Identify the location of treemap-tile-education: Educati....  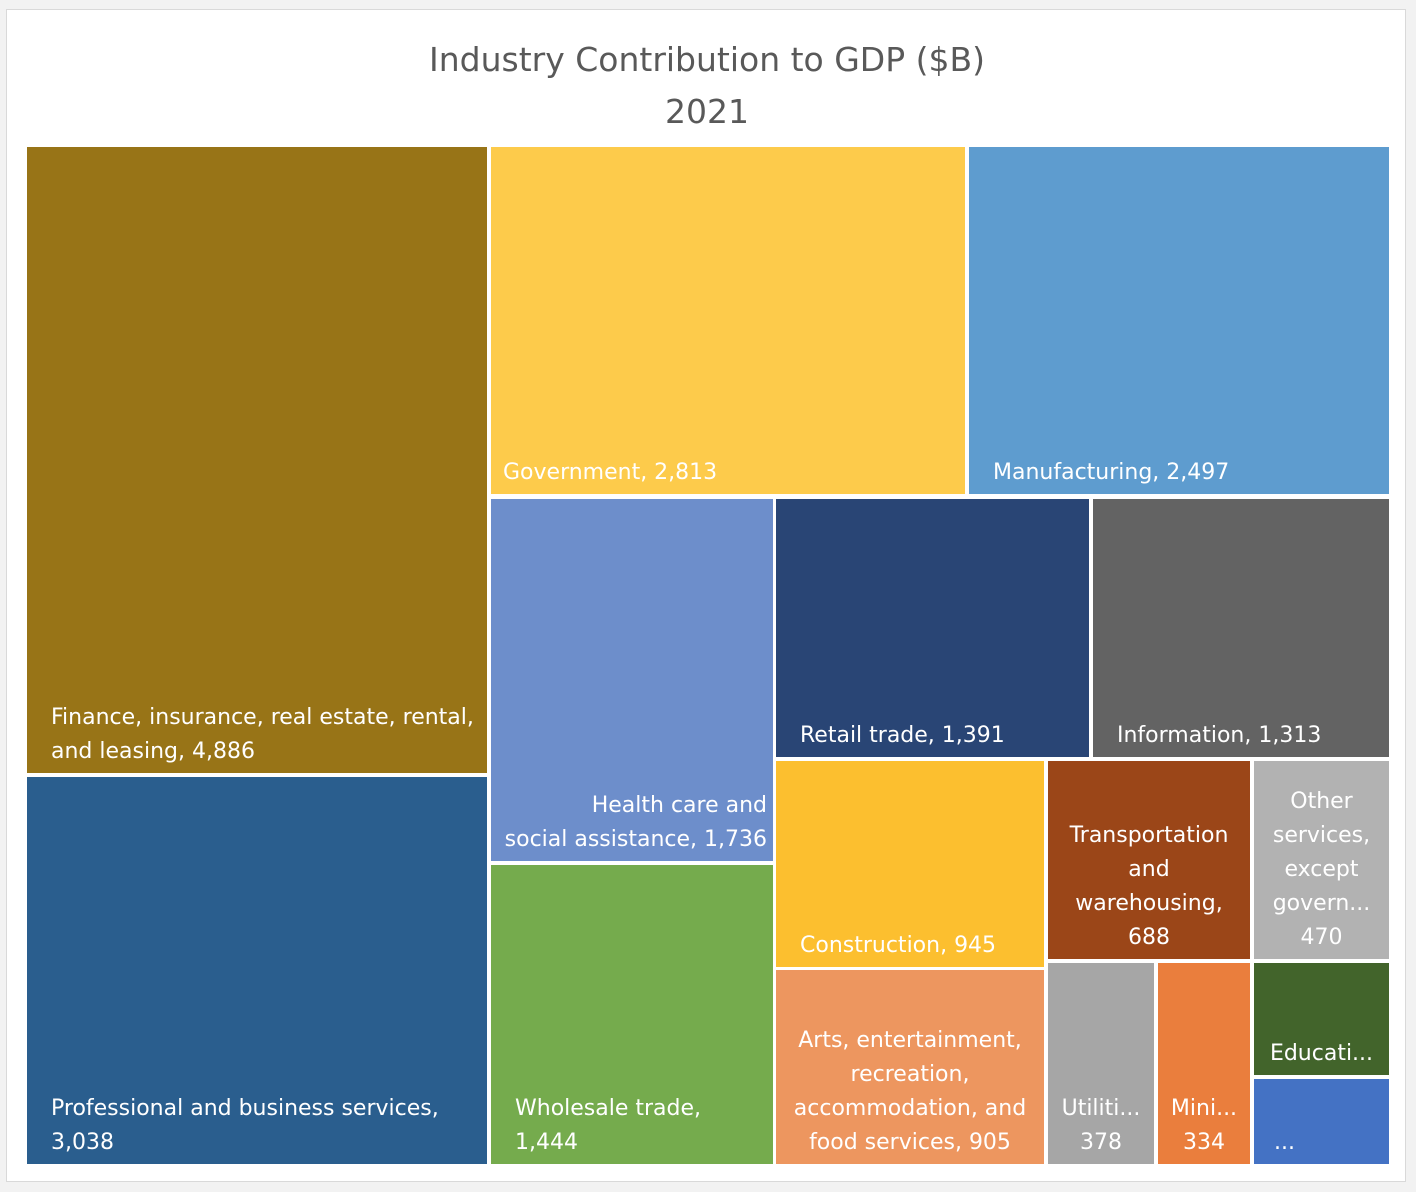
(1321, 1019).